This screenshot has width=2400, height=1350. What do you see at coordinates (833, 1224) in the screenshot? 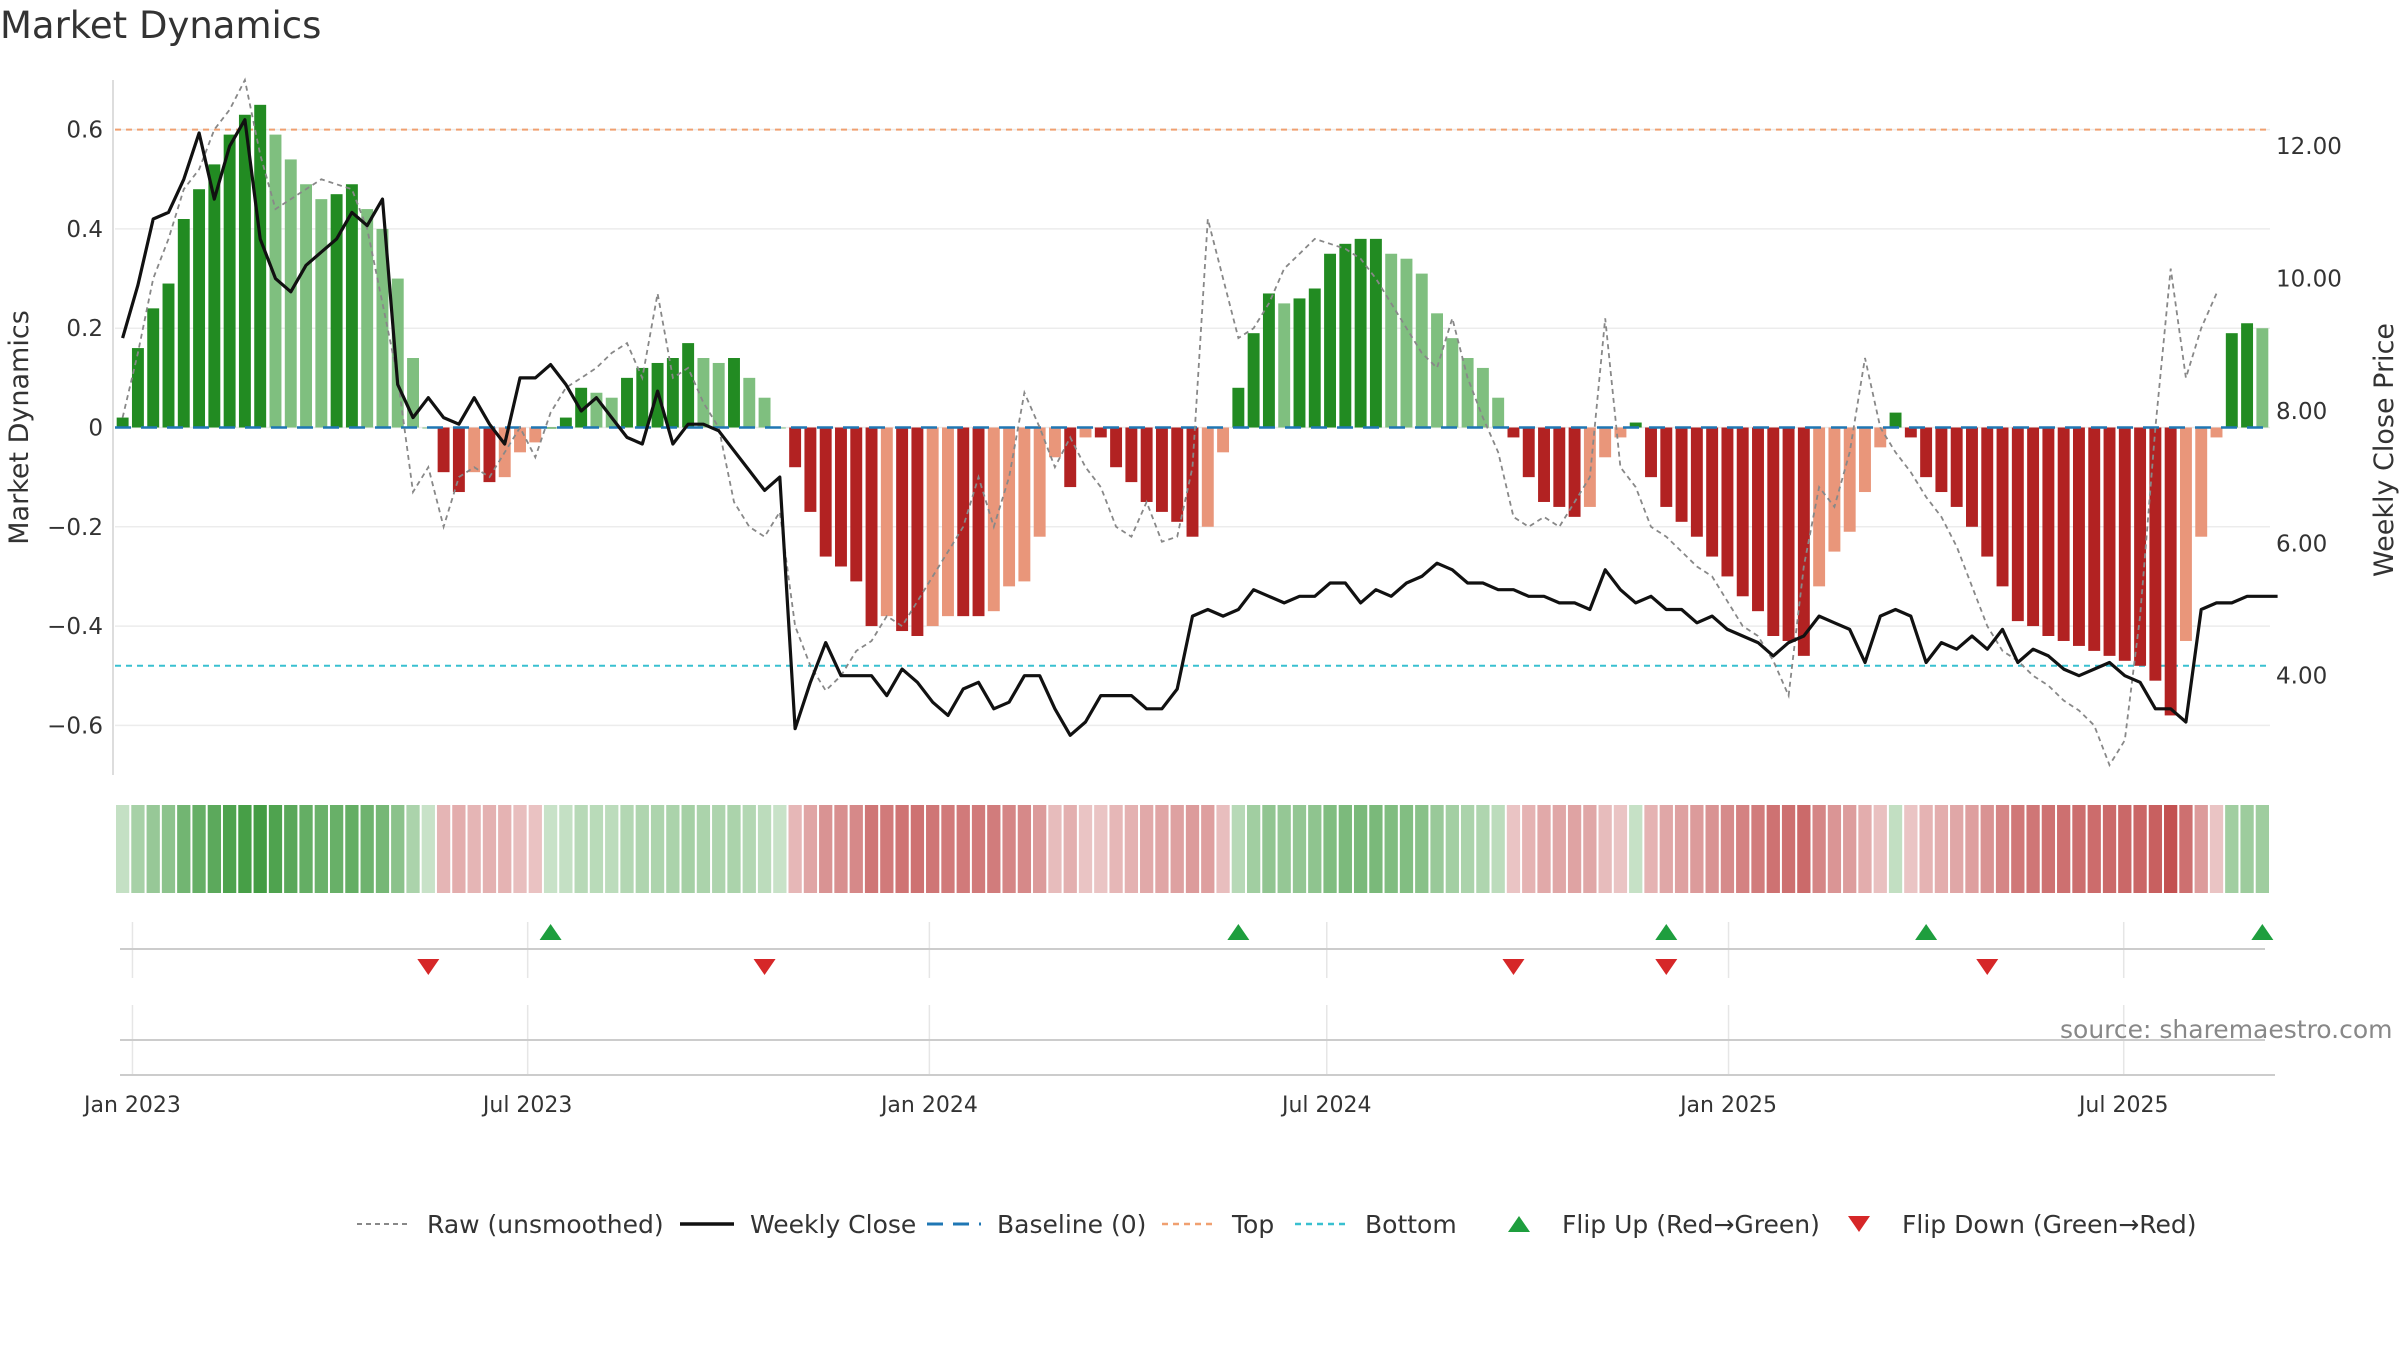
I see `legend-label: Weekly Close` at bounding box center [833, 1224].